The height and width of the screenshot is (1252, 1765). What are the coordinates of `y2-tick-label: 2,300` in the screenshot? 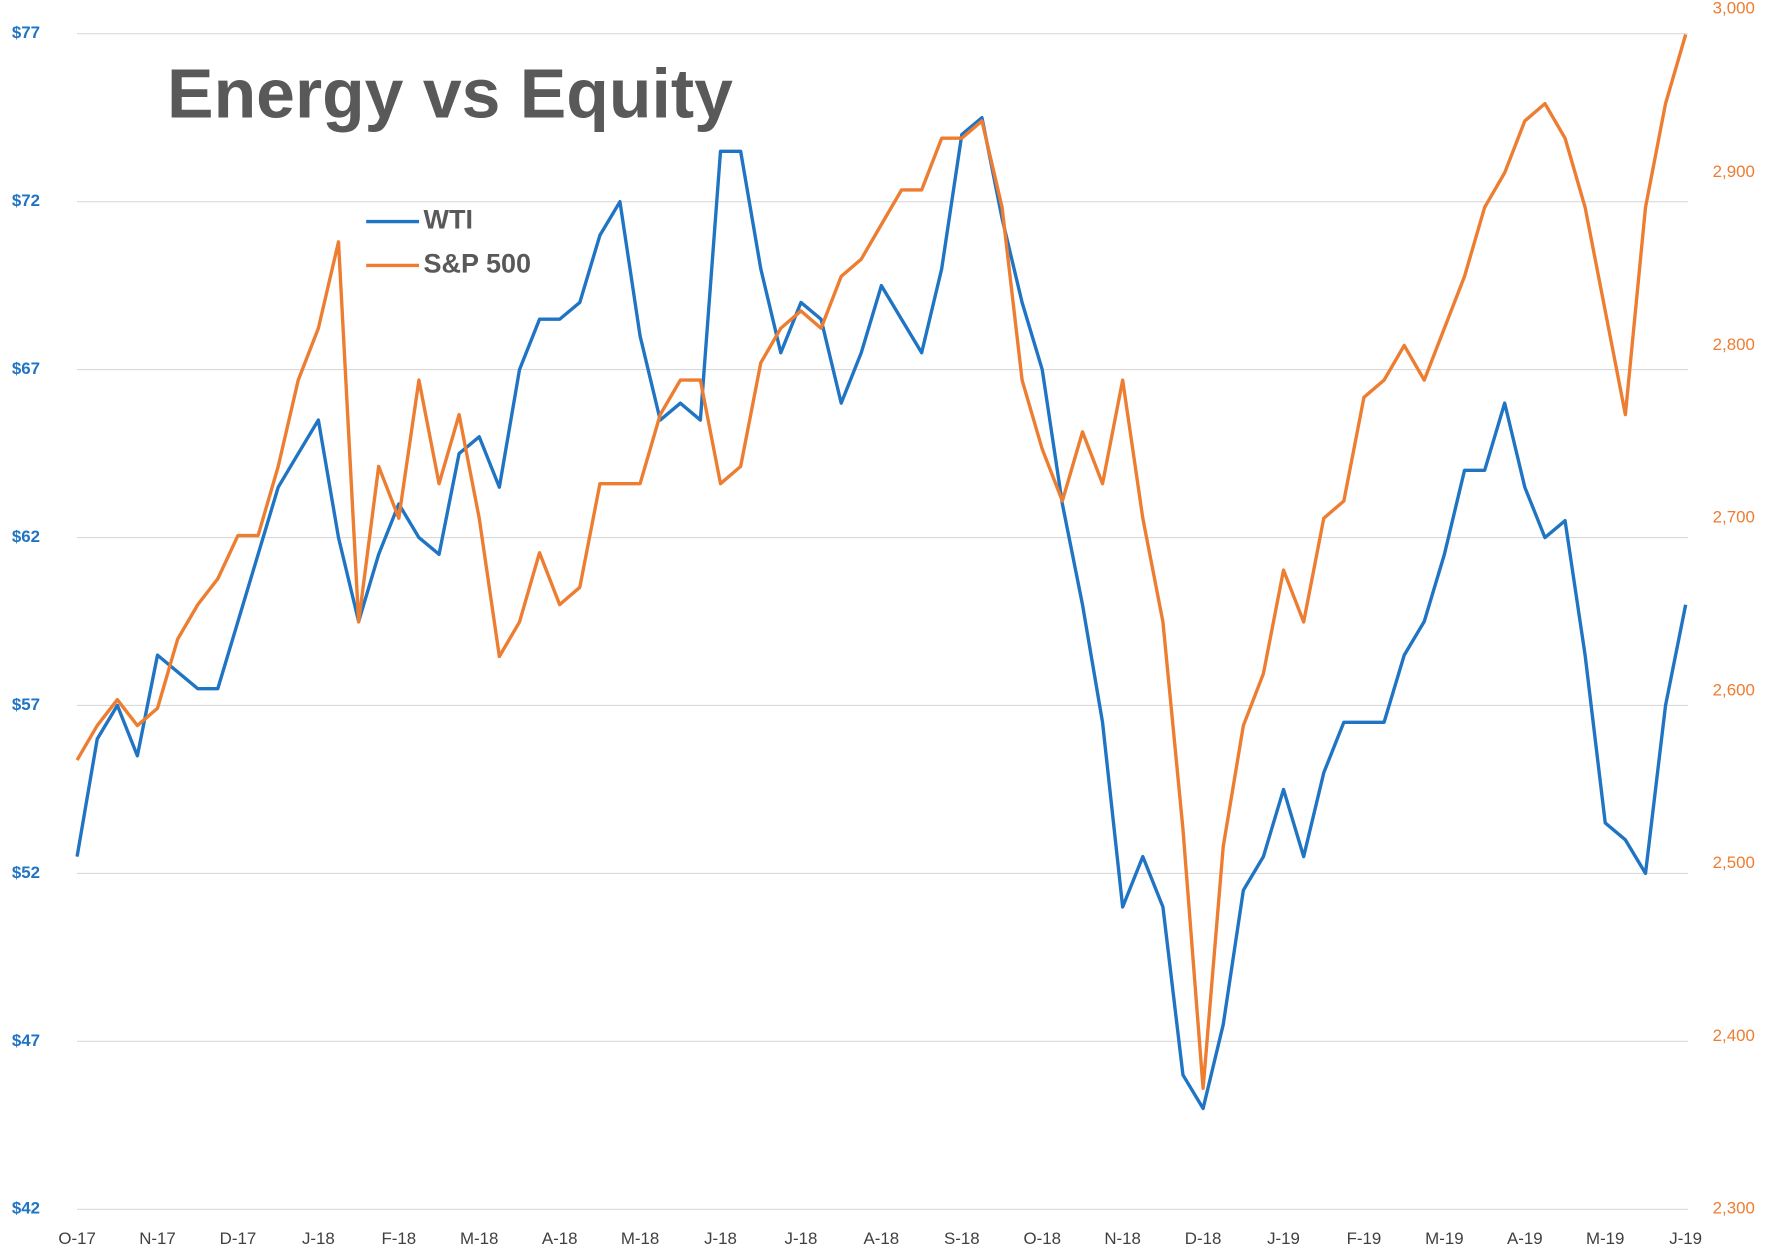 It's located at (1734, 1208).